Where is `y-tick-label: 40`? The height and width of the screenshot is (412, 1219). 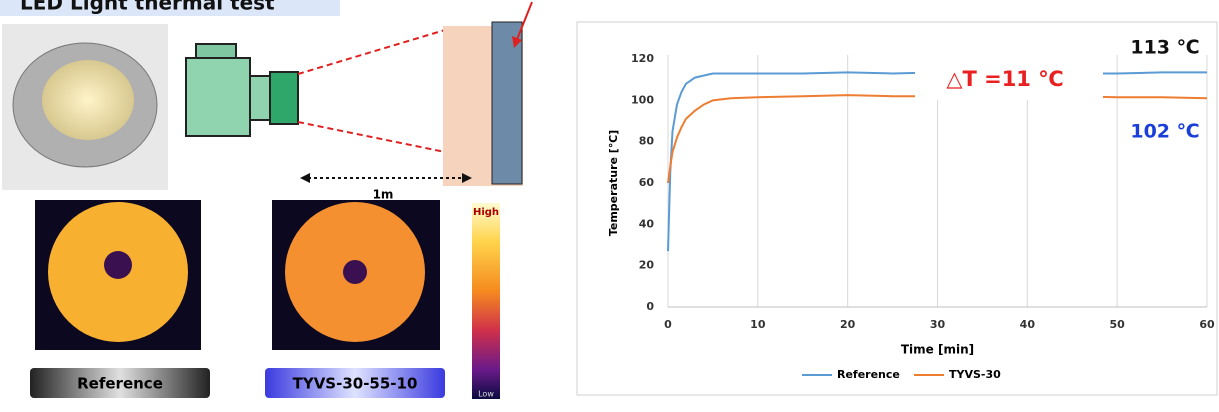
y-tick-label: 40 is located at coordinates (647, 223).